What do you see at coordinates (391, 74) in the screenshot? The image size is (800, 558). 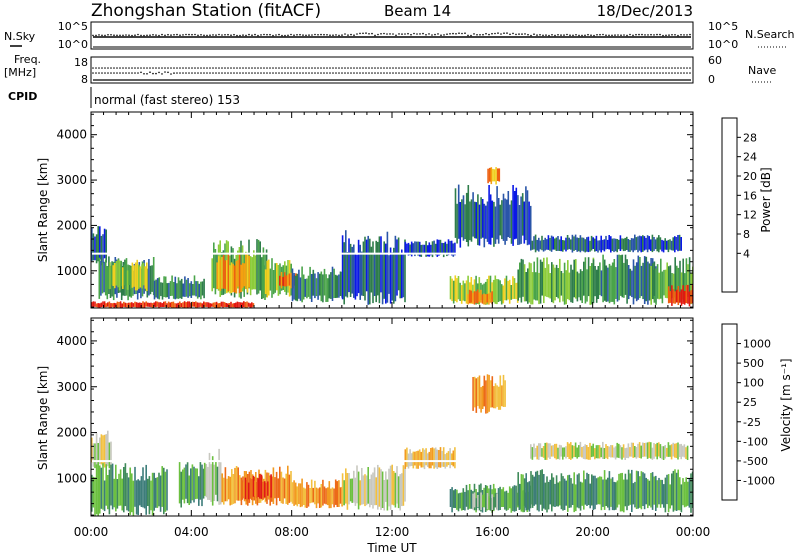 I see `freq-trace` at bounding box center [391, 74].